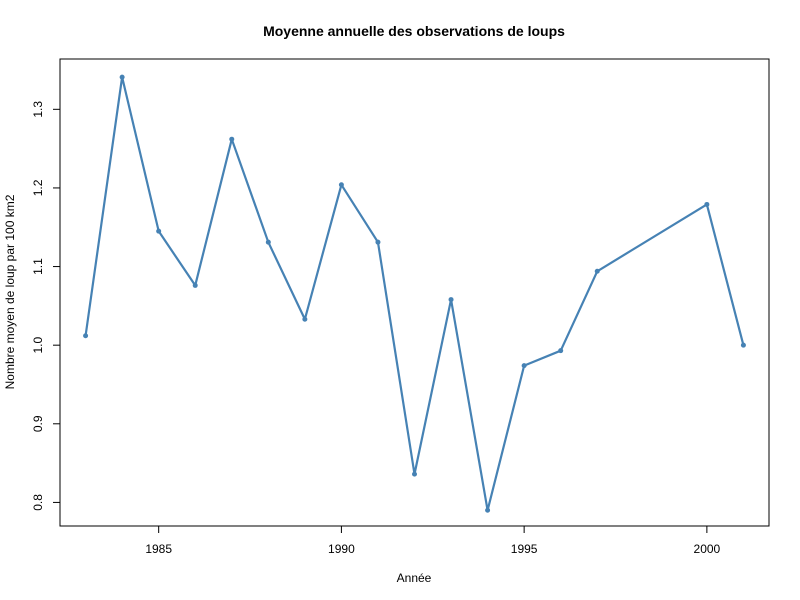  I want to click on y-axis-label: Nombre moyen de loup par 100 km2, so click(10, 291).